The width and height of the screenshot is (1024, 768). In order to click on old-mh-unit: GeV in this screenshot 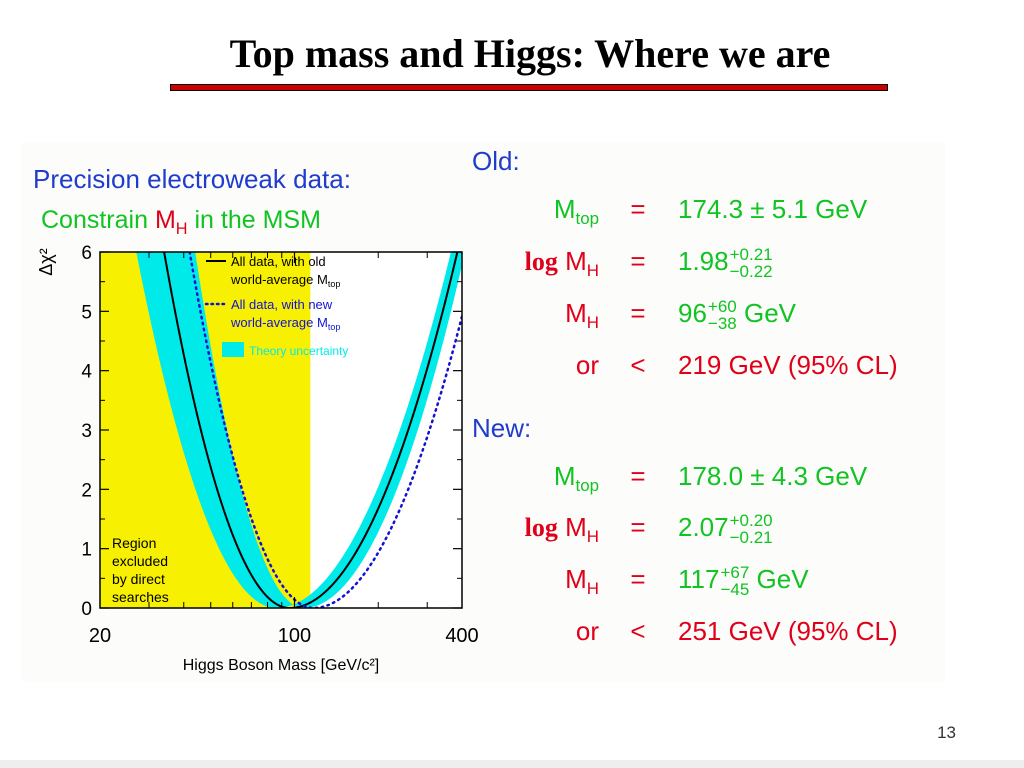, I will do `click(766, 313)`.